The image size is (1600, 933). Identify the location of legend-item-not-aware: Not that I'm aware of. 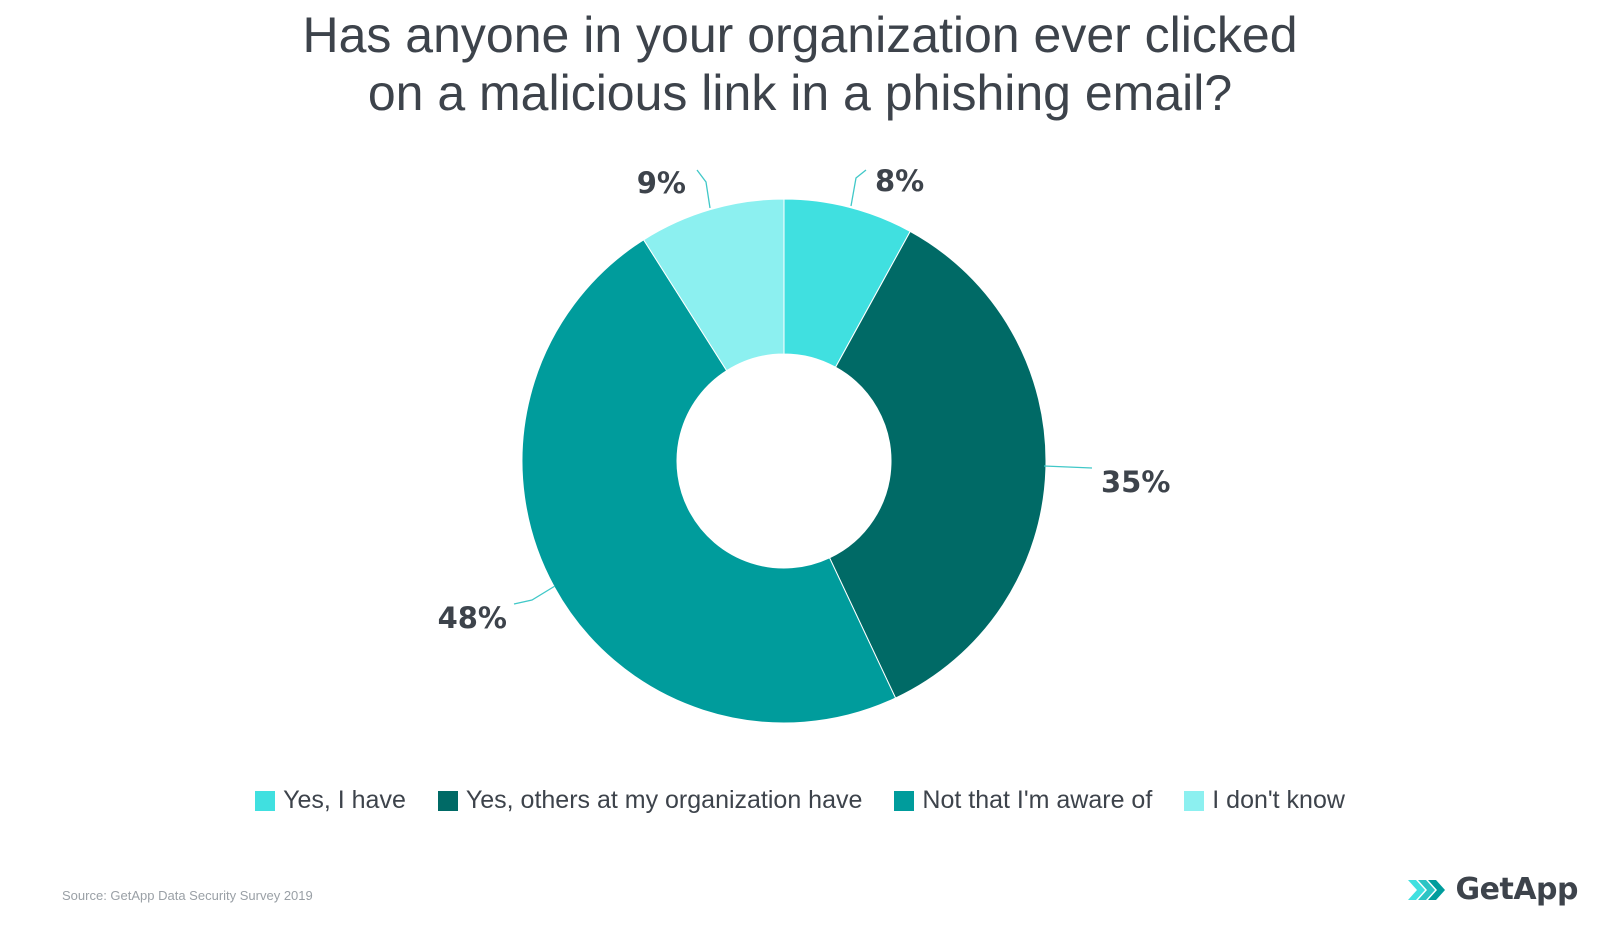
(1023, 800).